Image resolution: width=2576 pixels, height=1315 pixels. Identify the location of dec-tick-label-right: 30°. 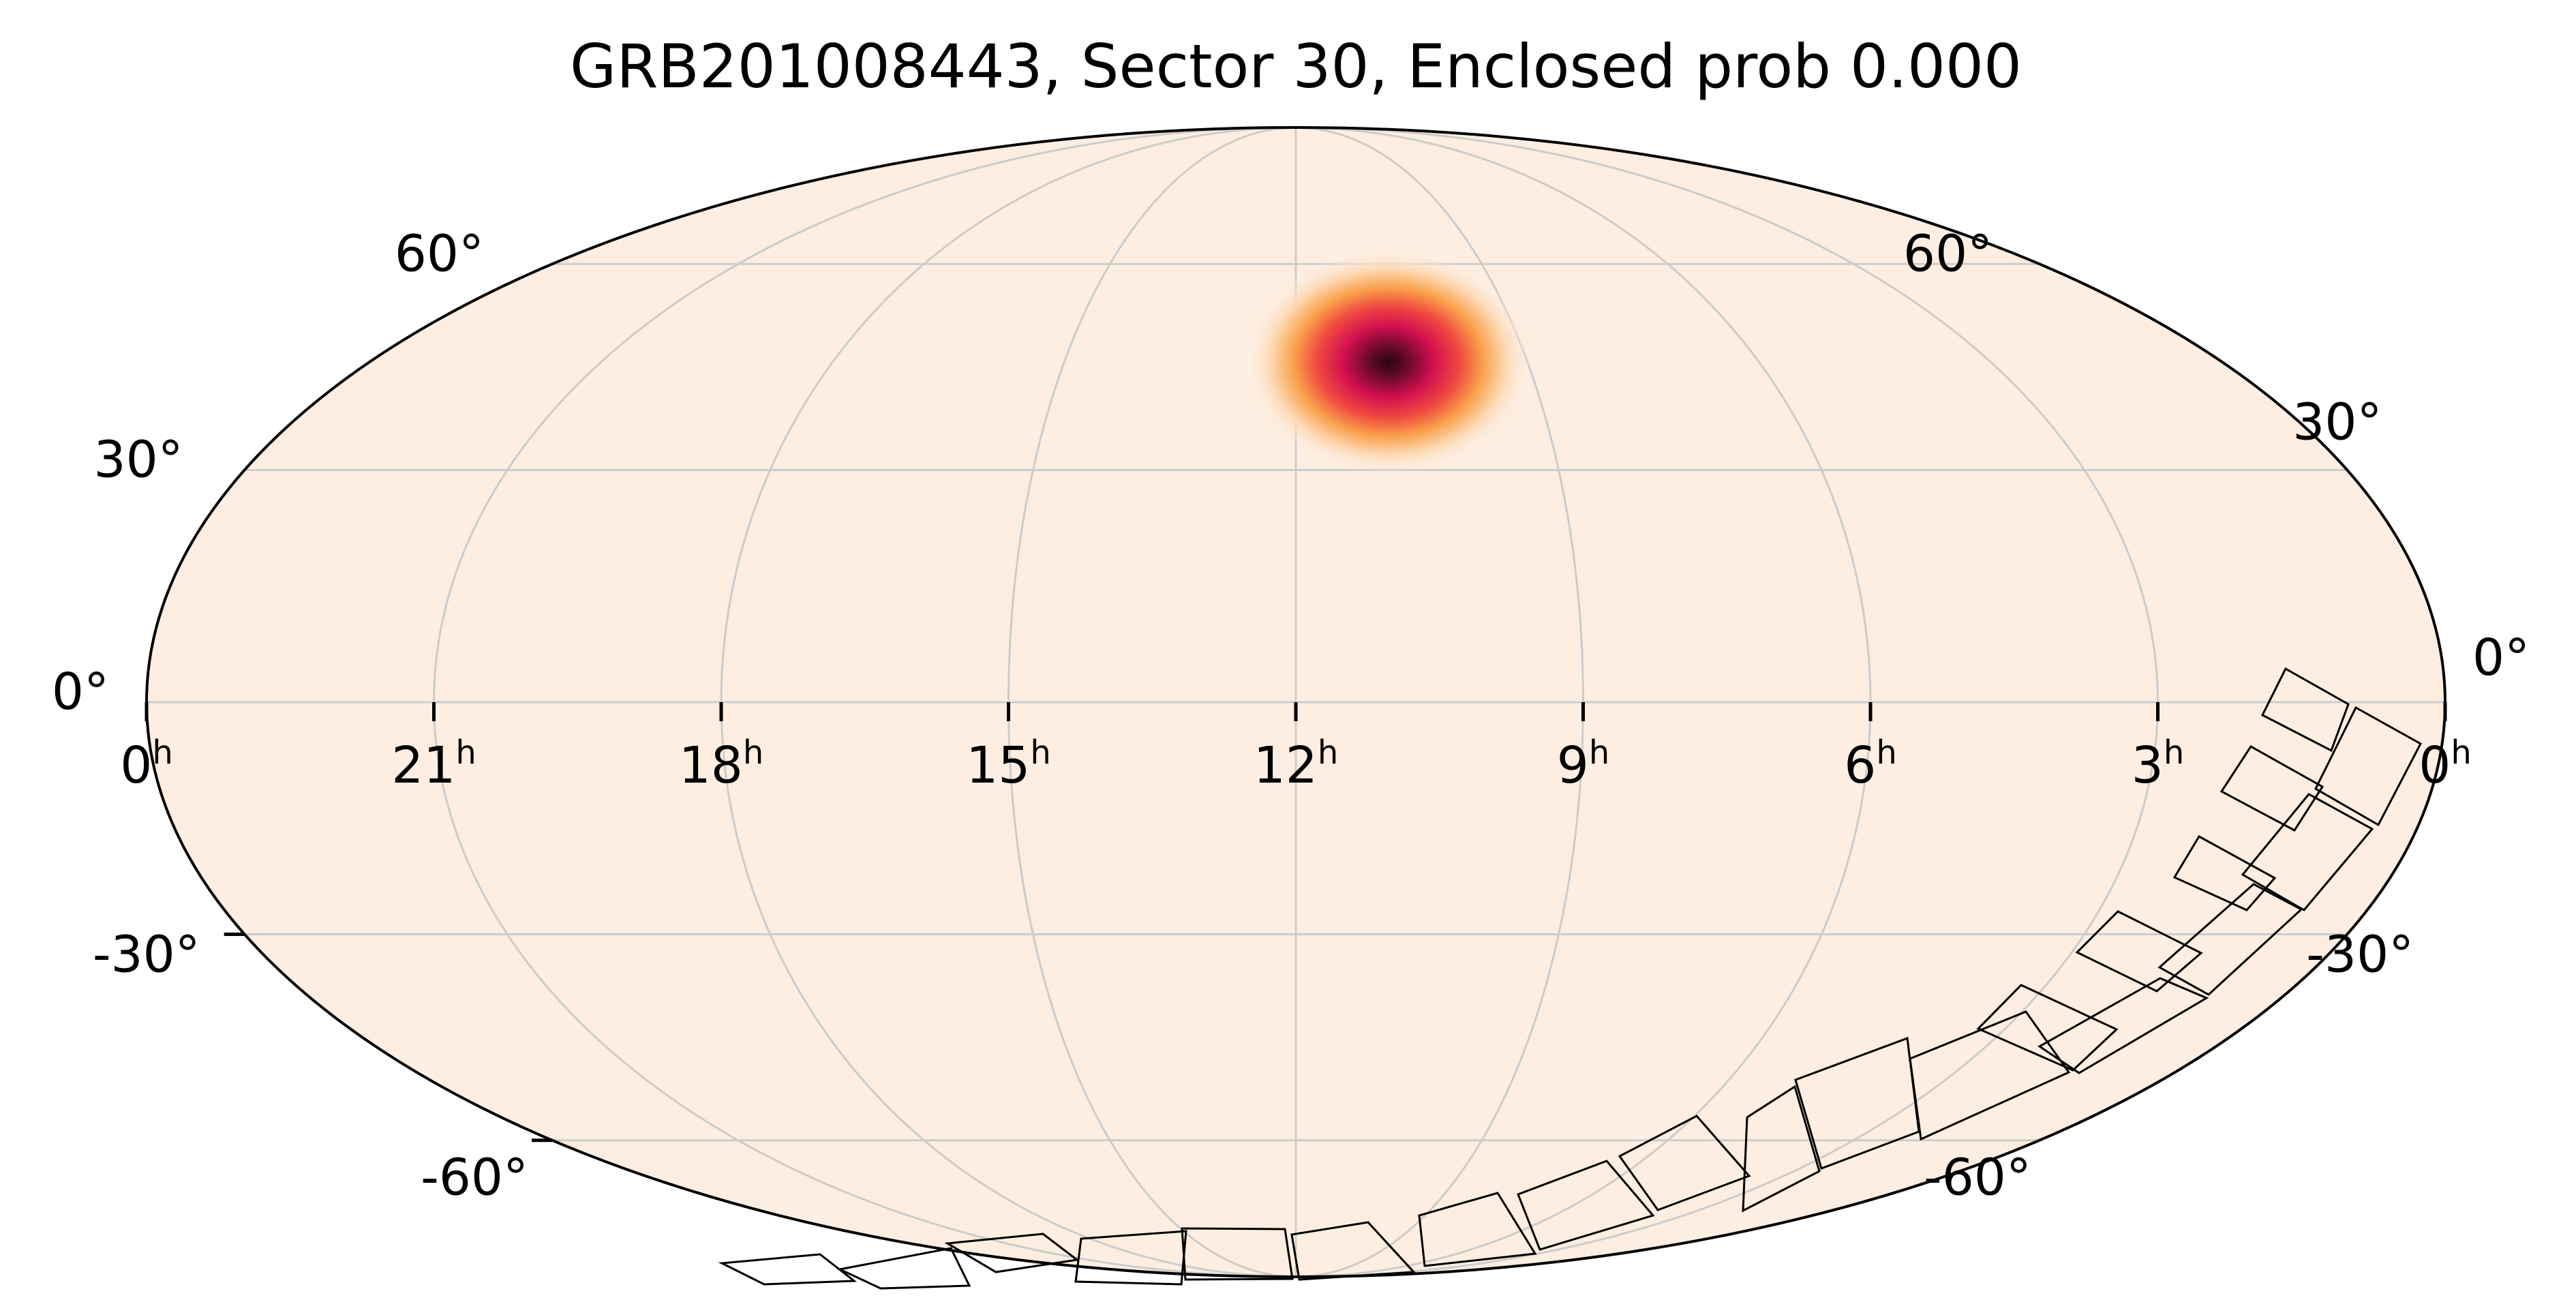
(2337, 423).